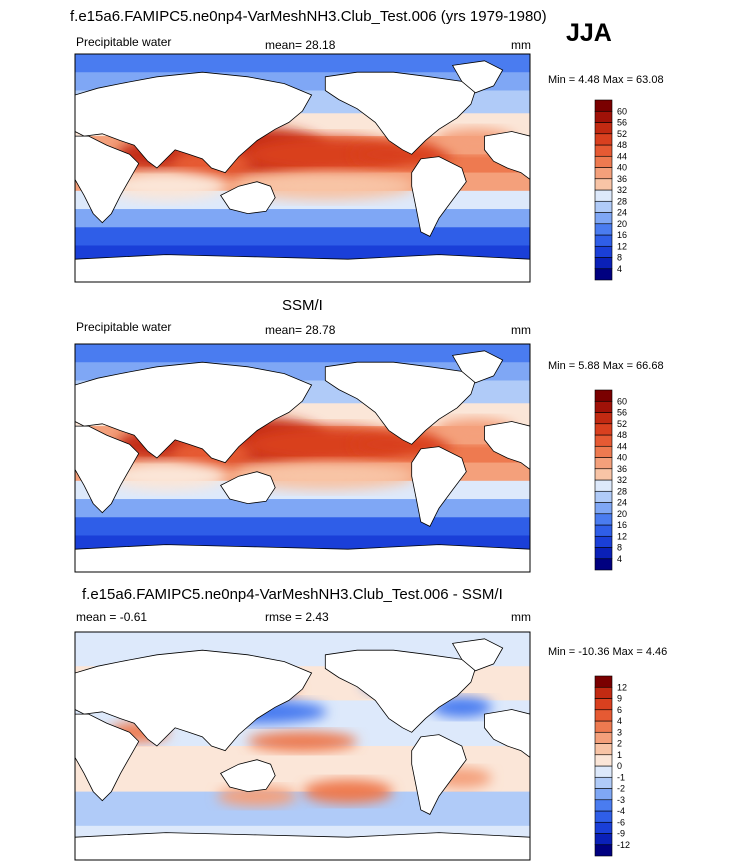  Describe the element at coordinates (300, 45) in the screenshot. I see `panel1-mean-label: mean= 28.18` at that location.